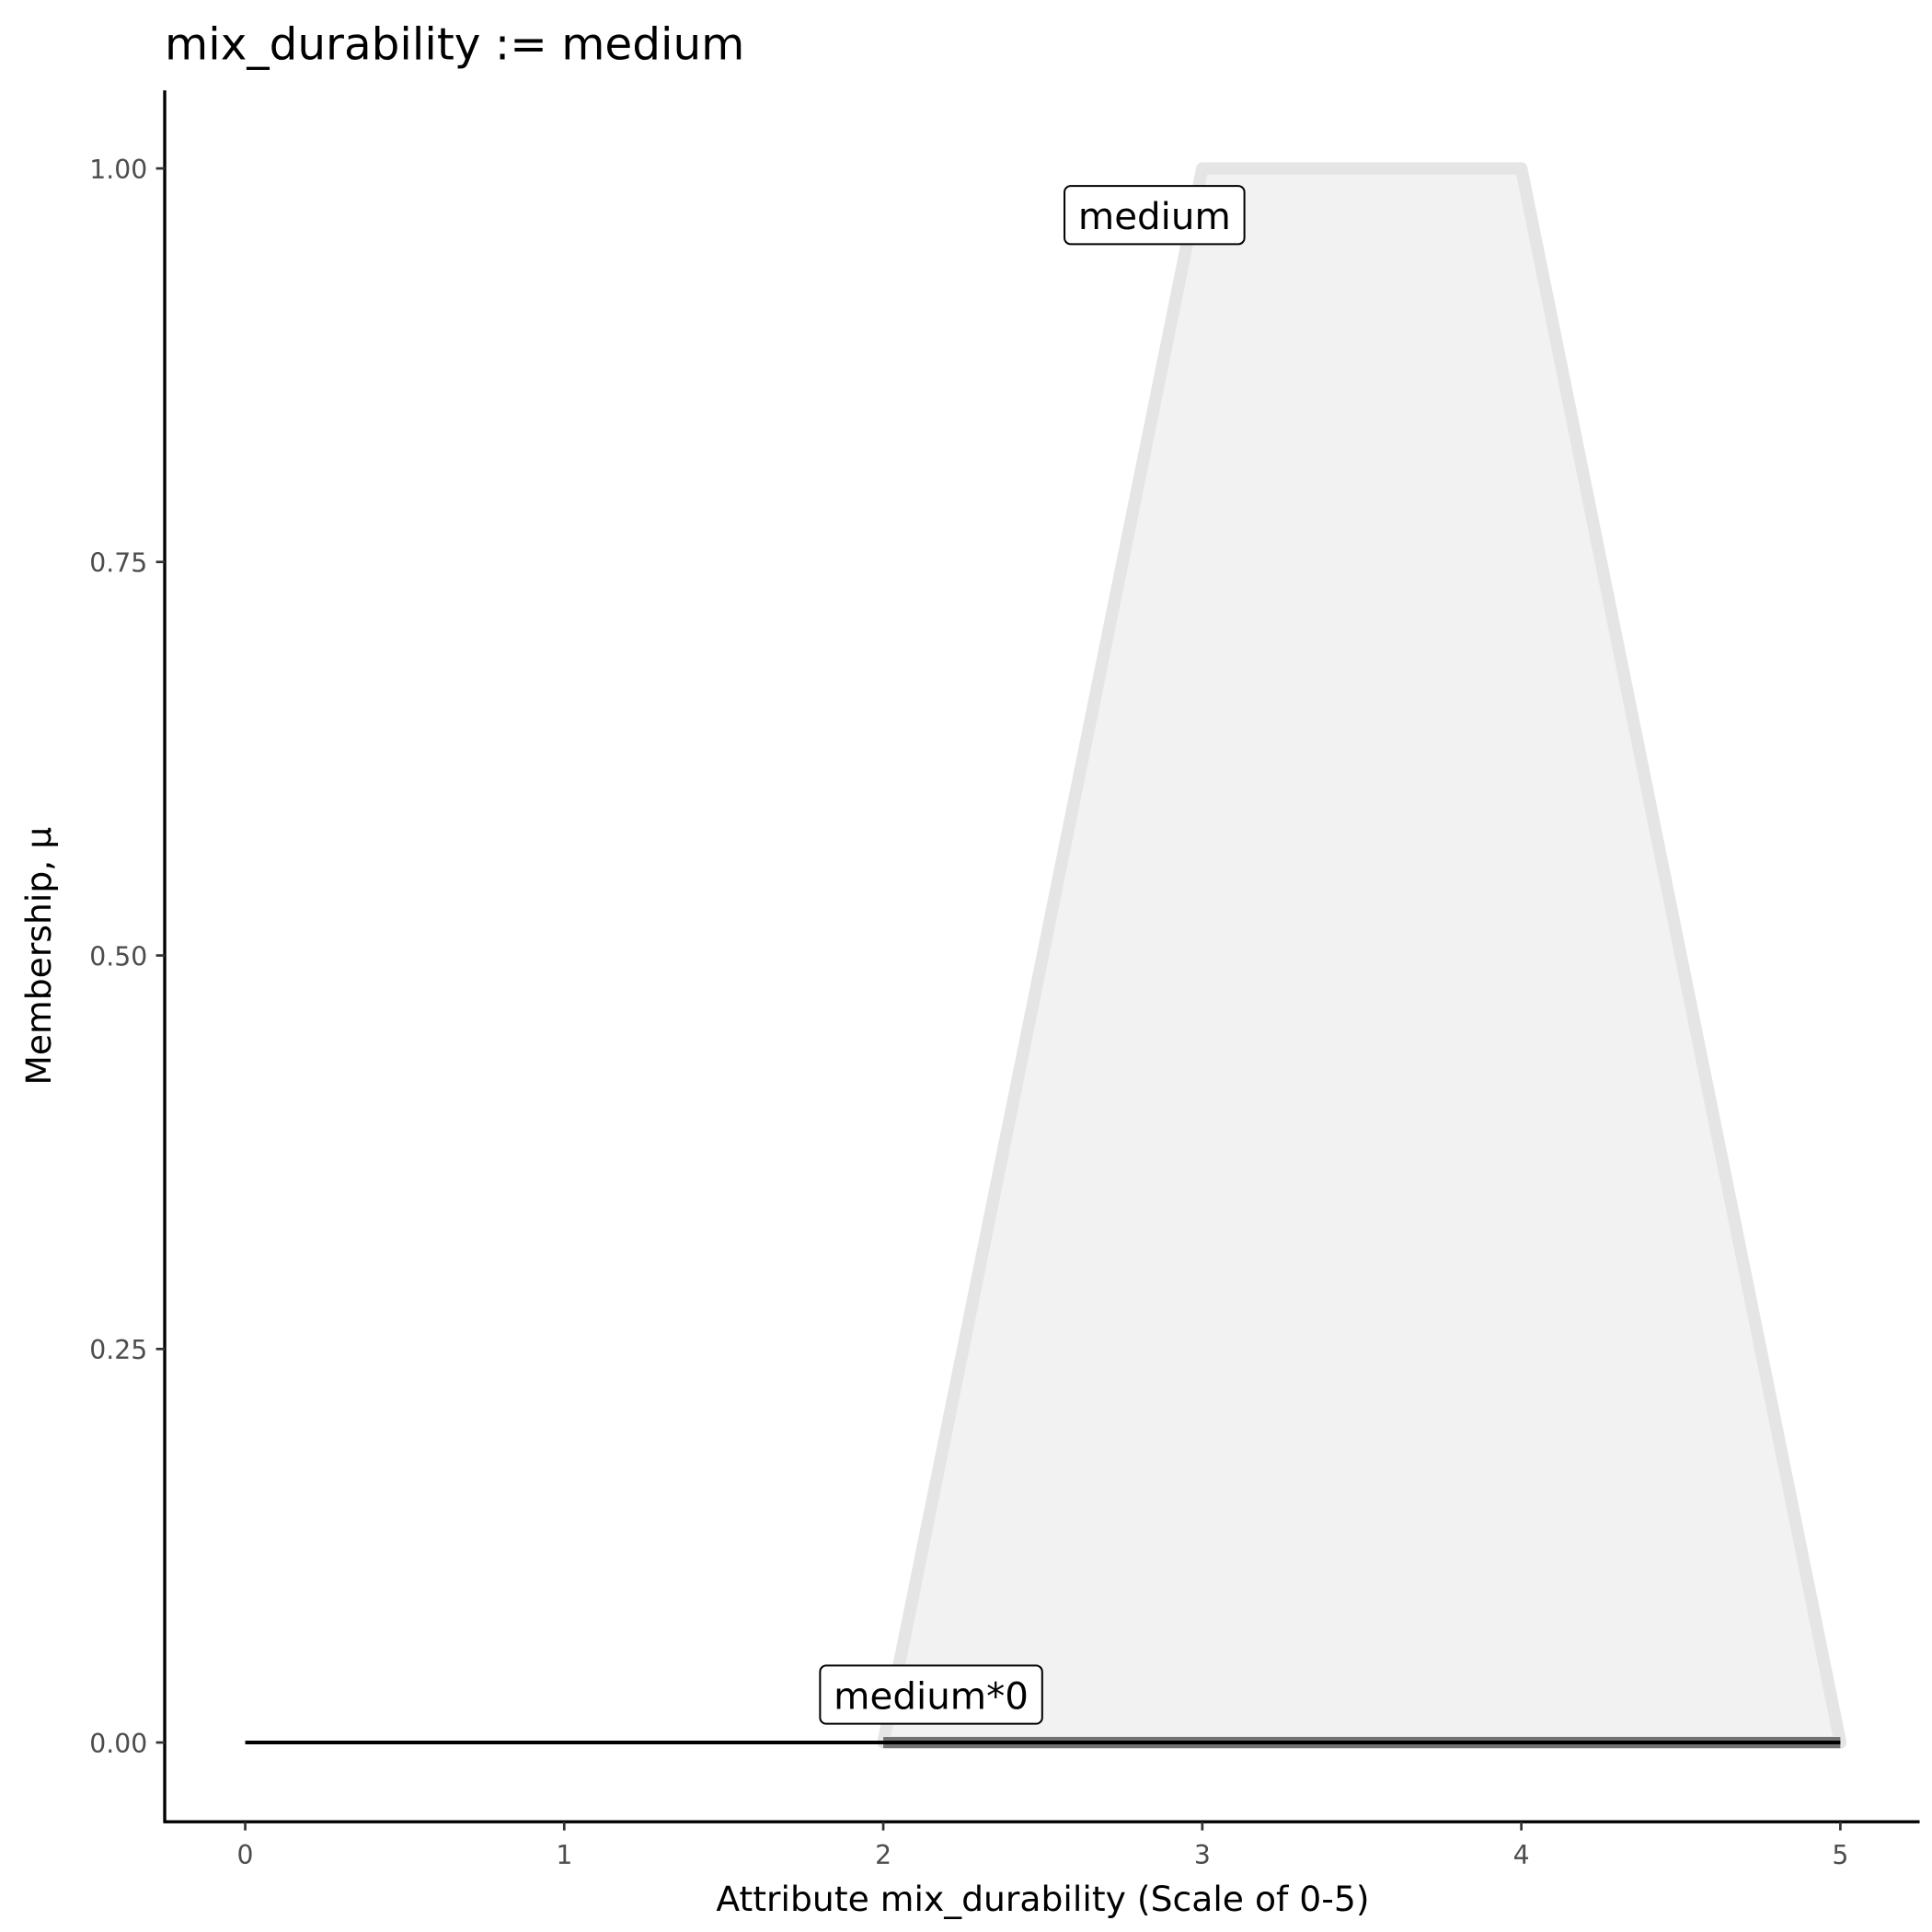 The width and height of the screenshot is (1932, 1932). Describe the element at coordinates (1042, 1846) in the screenshot. I see `x-ticks: 0 1 2 3 4 5` at that location.